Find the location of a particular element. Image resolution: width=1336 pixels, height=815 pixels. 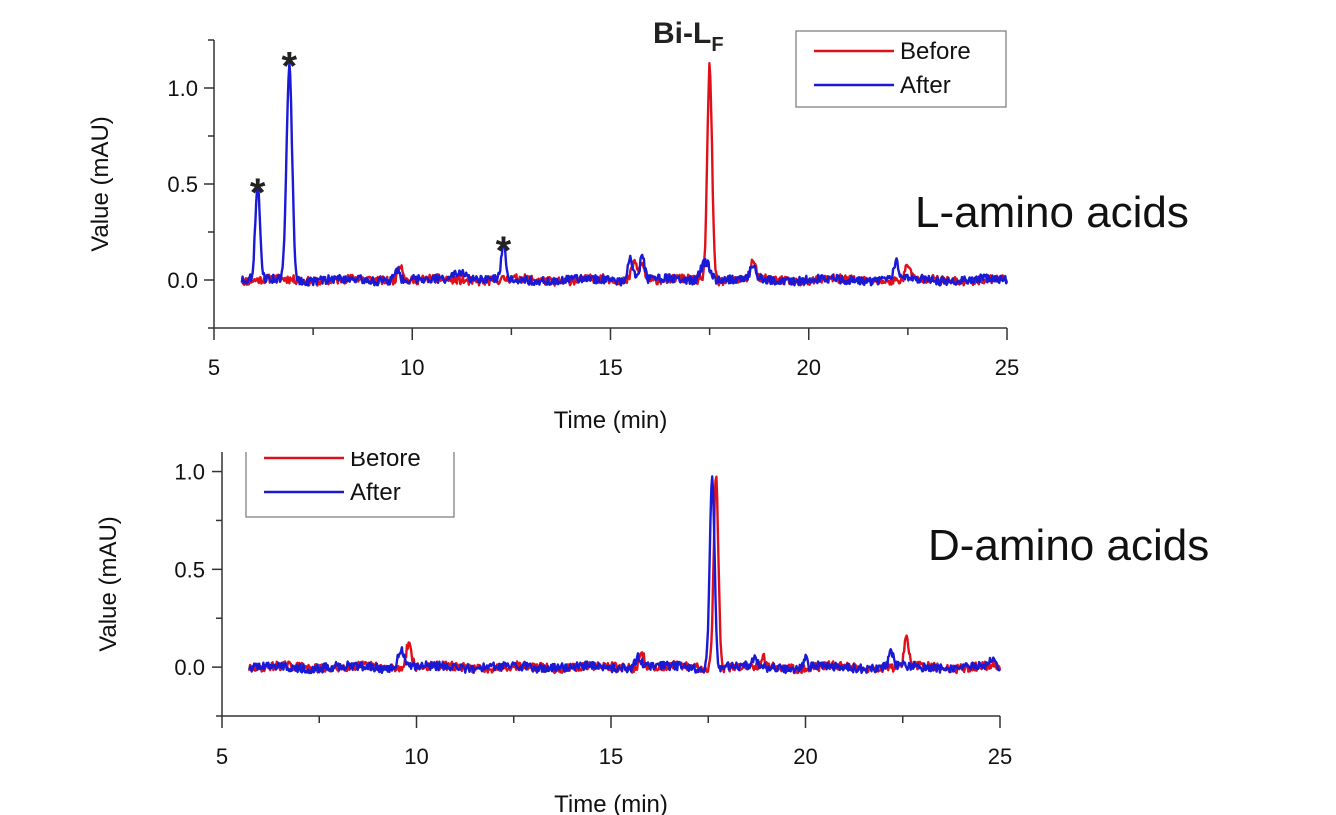

chart-title: Bi-LF is located at coordinates (688, 36).